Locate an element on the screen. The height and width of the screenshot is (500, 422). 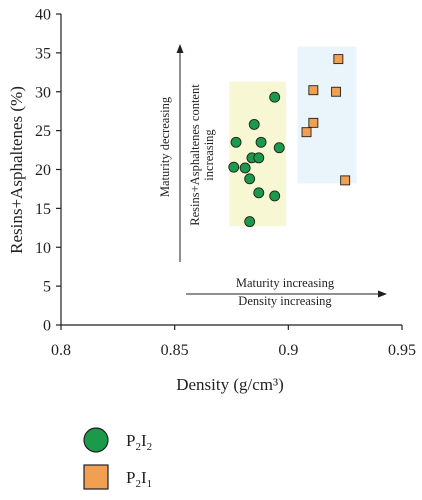
y-tick-label: 40 is located at coordinates (43, 15).